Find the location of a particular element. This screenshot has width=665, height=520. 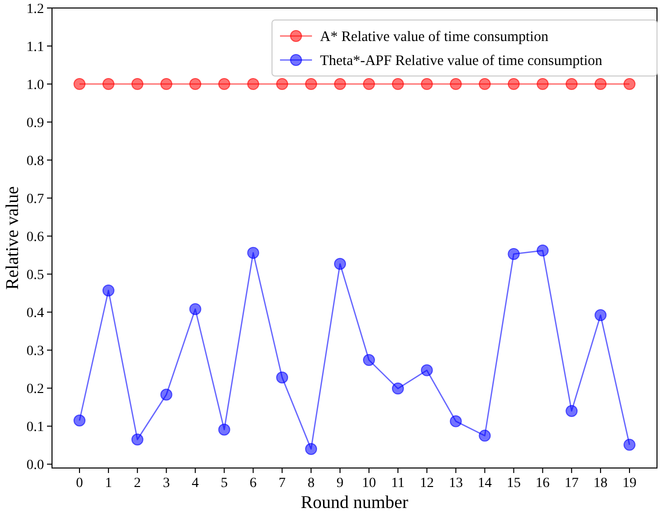

x-tick-label: 17 is located at coordinates (571, 483).